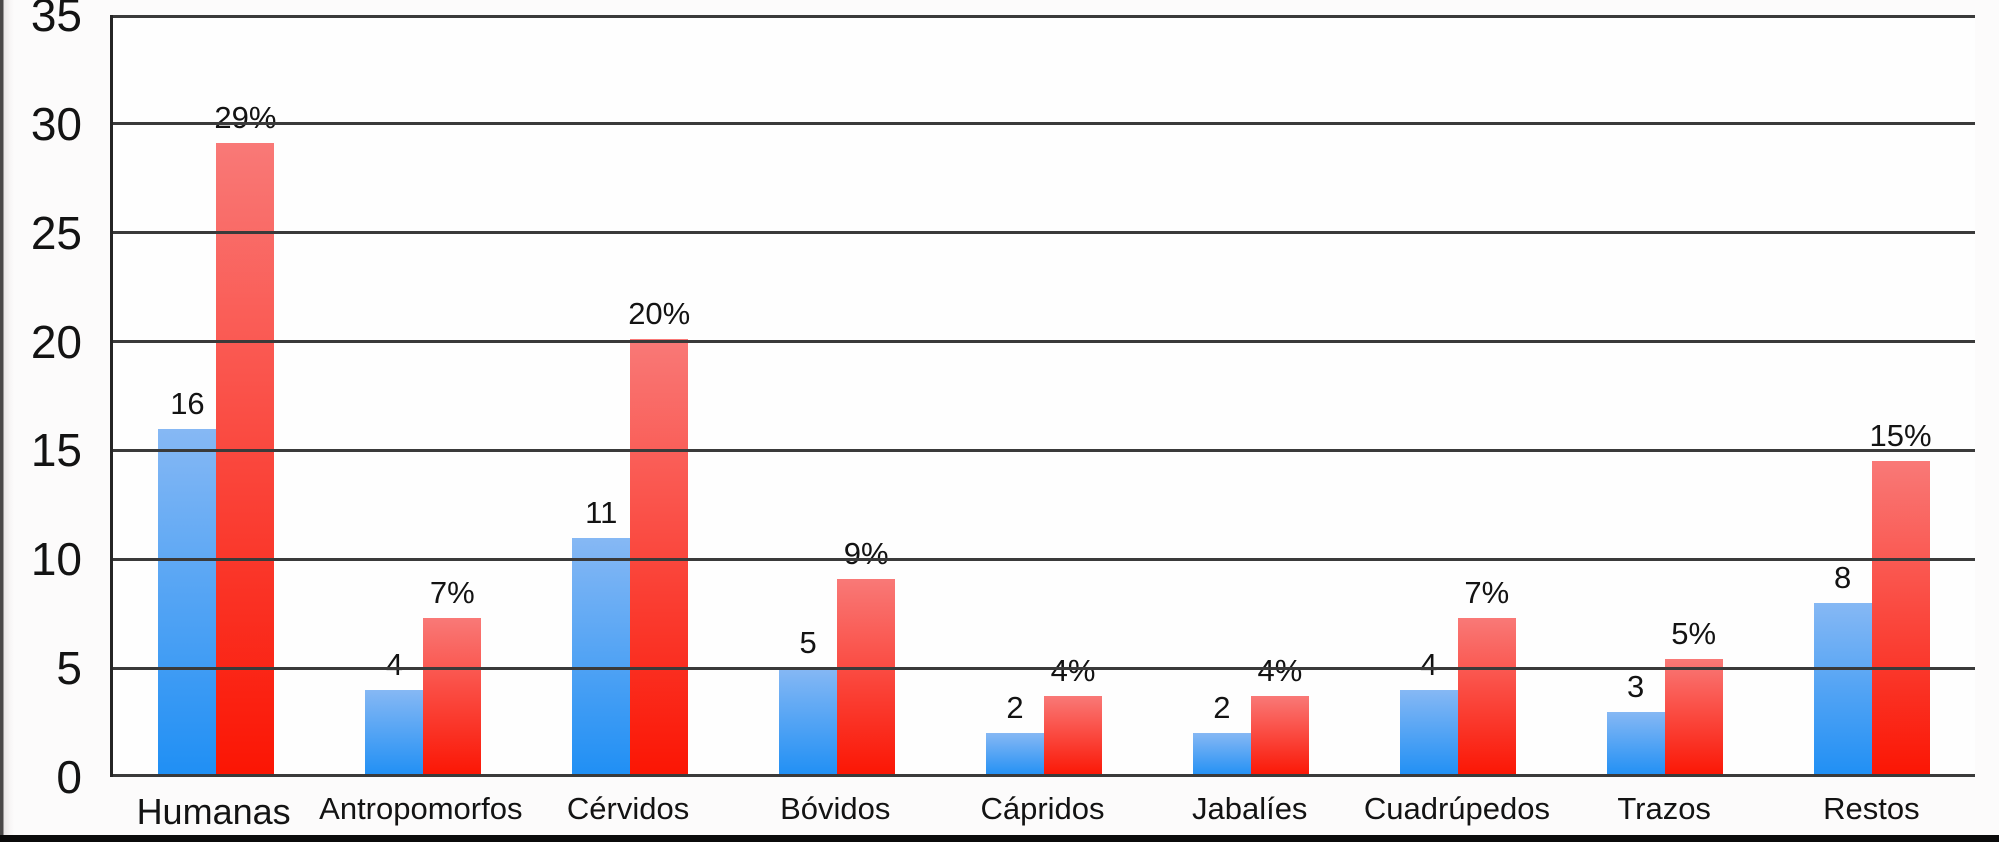 The image size is (1999, 842). Describe the element at coordinates (452, 677) in the screenshot. I see `bar-porcentaje-1: 7%` at that location.